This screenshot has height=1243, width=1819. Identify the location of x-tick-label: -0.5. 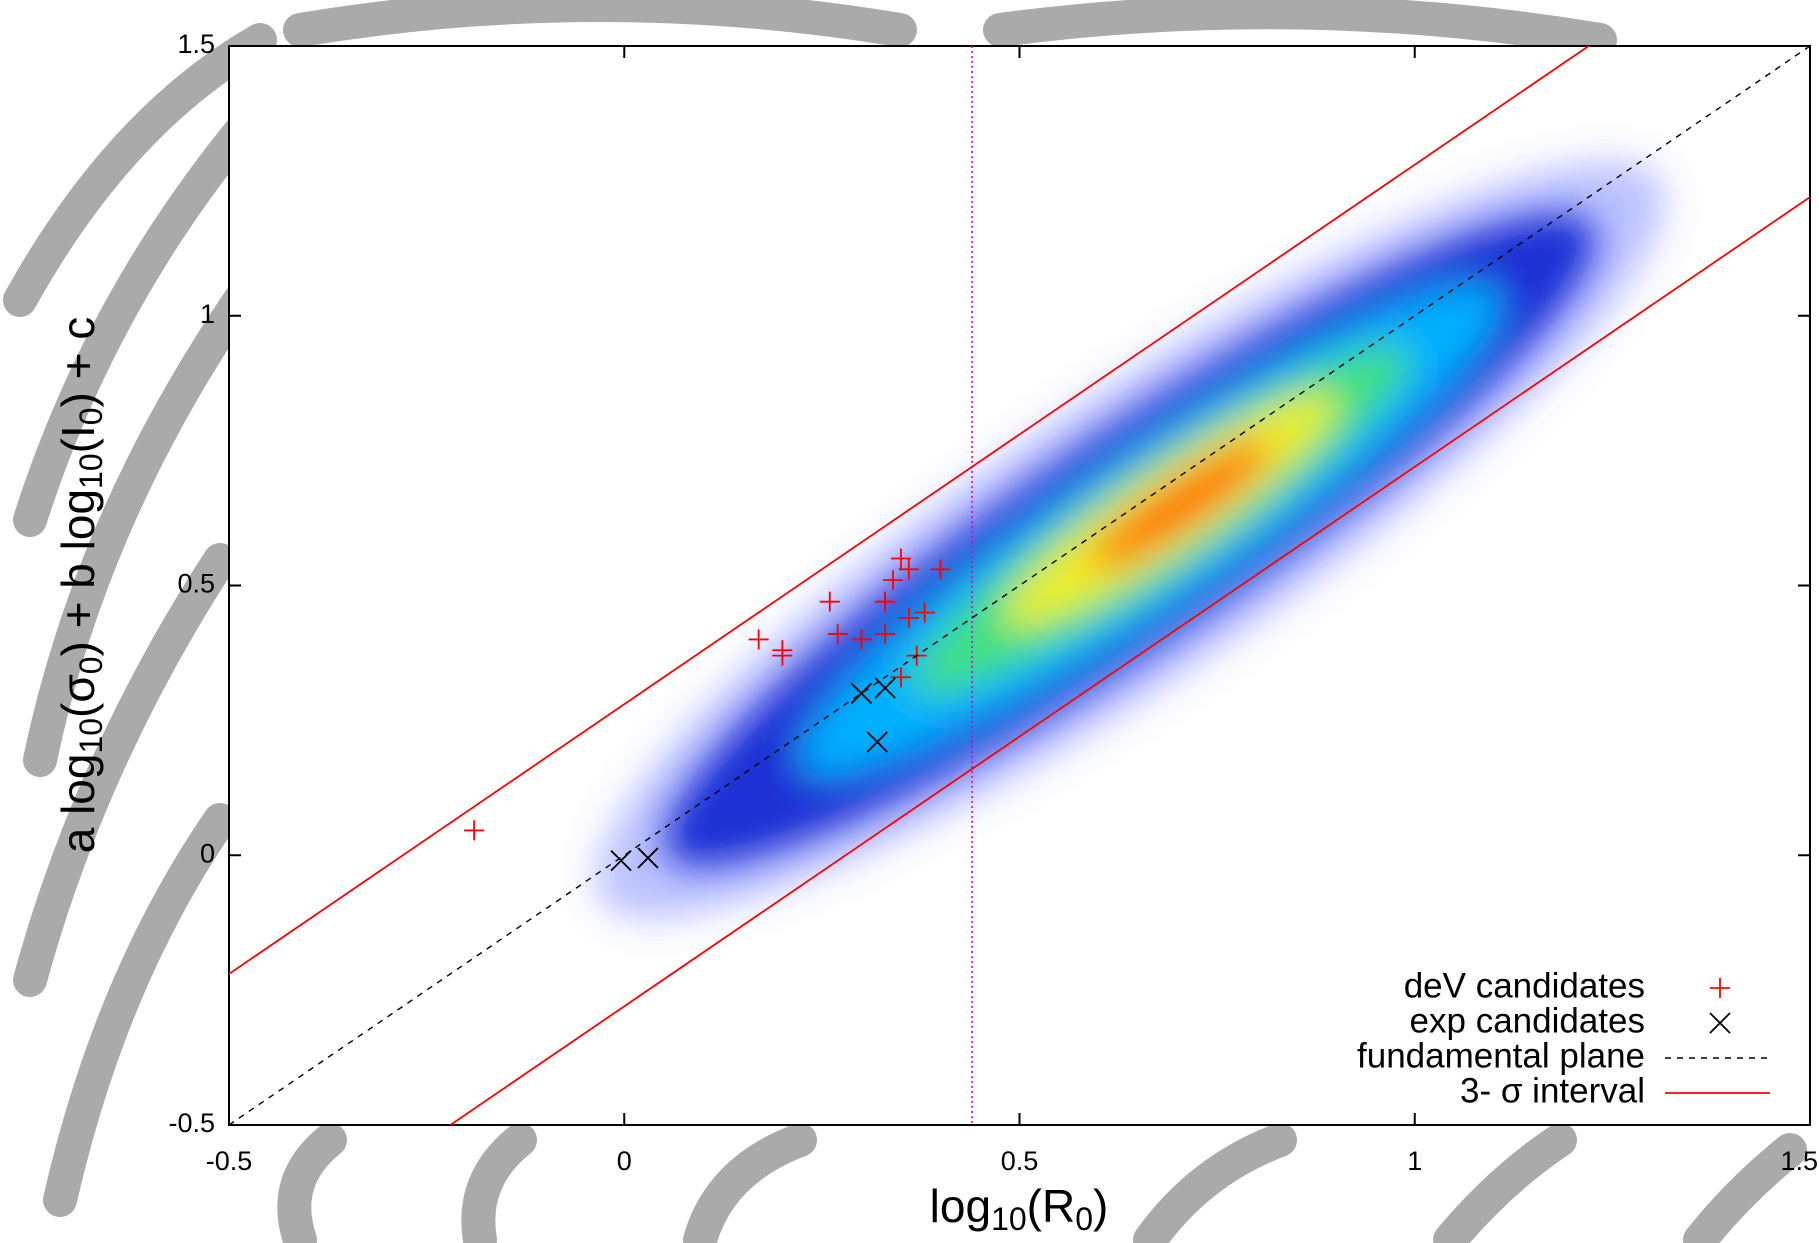
(229, 1161).